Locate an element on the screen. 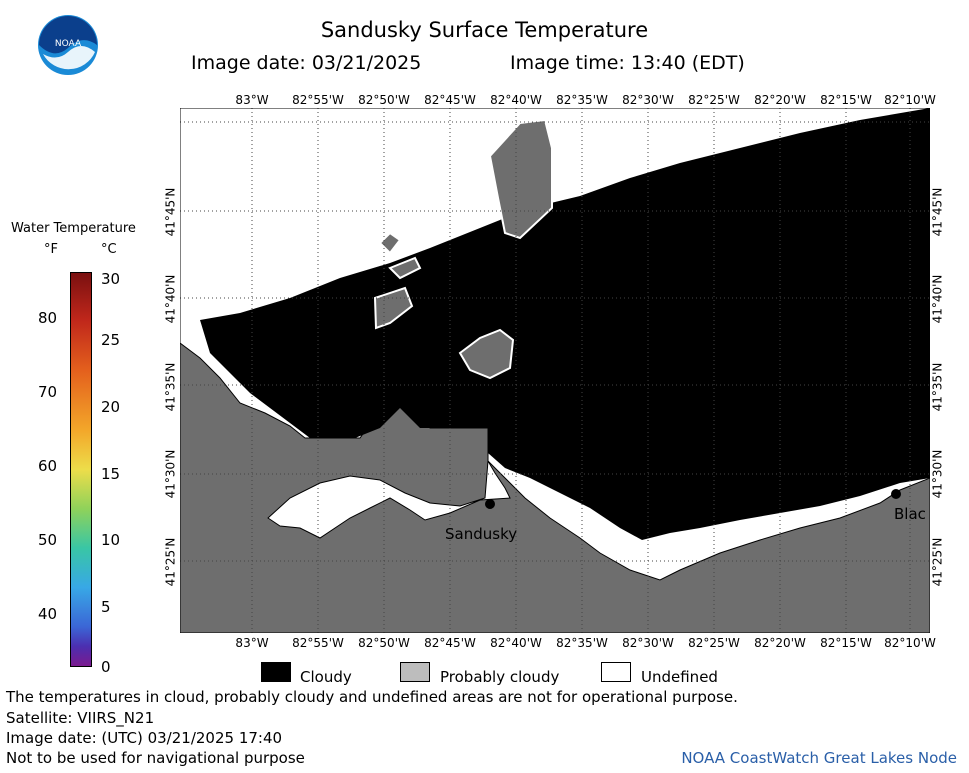  colorbar-tick-c: 10 is located at coordinates (111, 540).